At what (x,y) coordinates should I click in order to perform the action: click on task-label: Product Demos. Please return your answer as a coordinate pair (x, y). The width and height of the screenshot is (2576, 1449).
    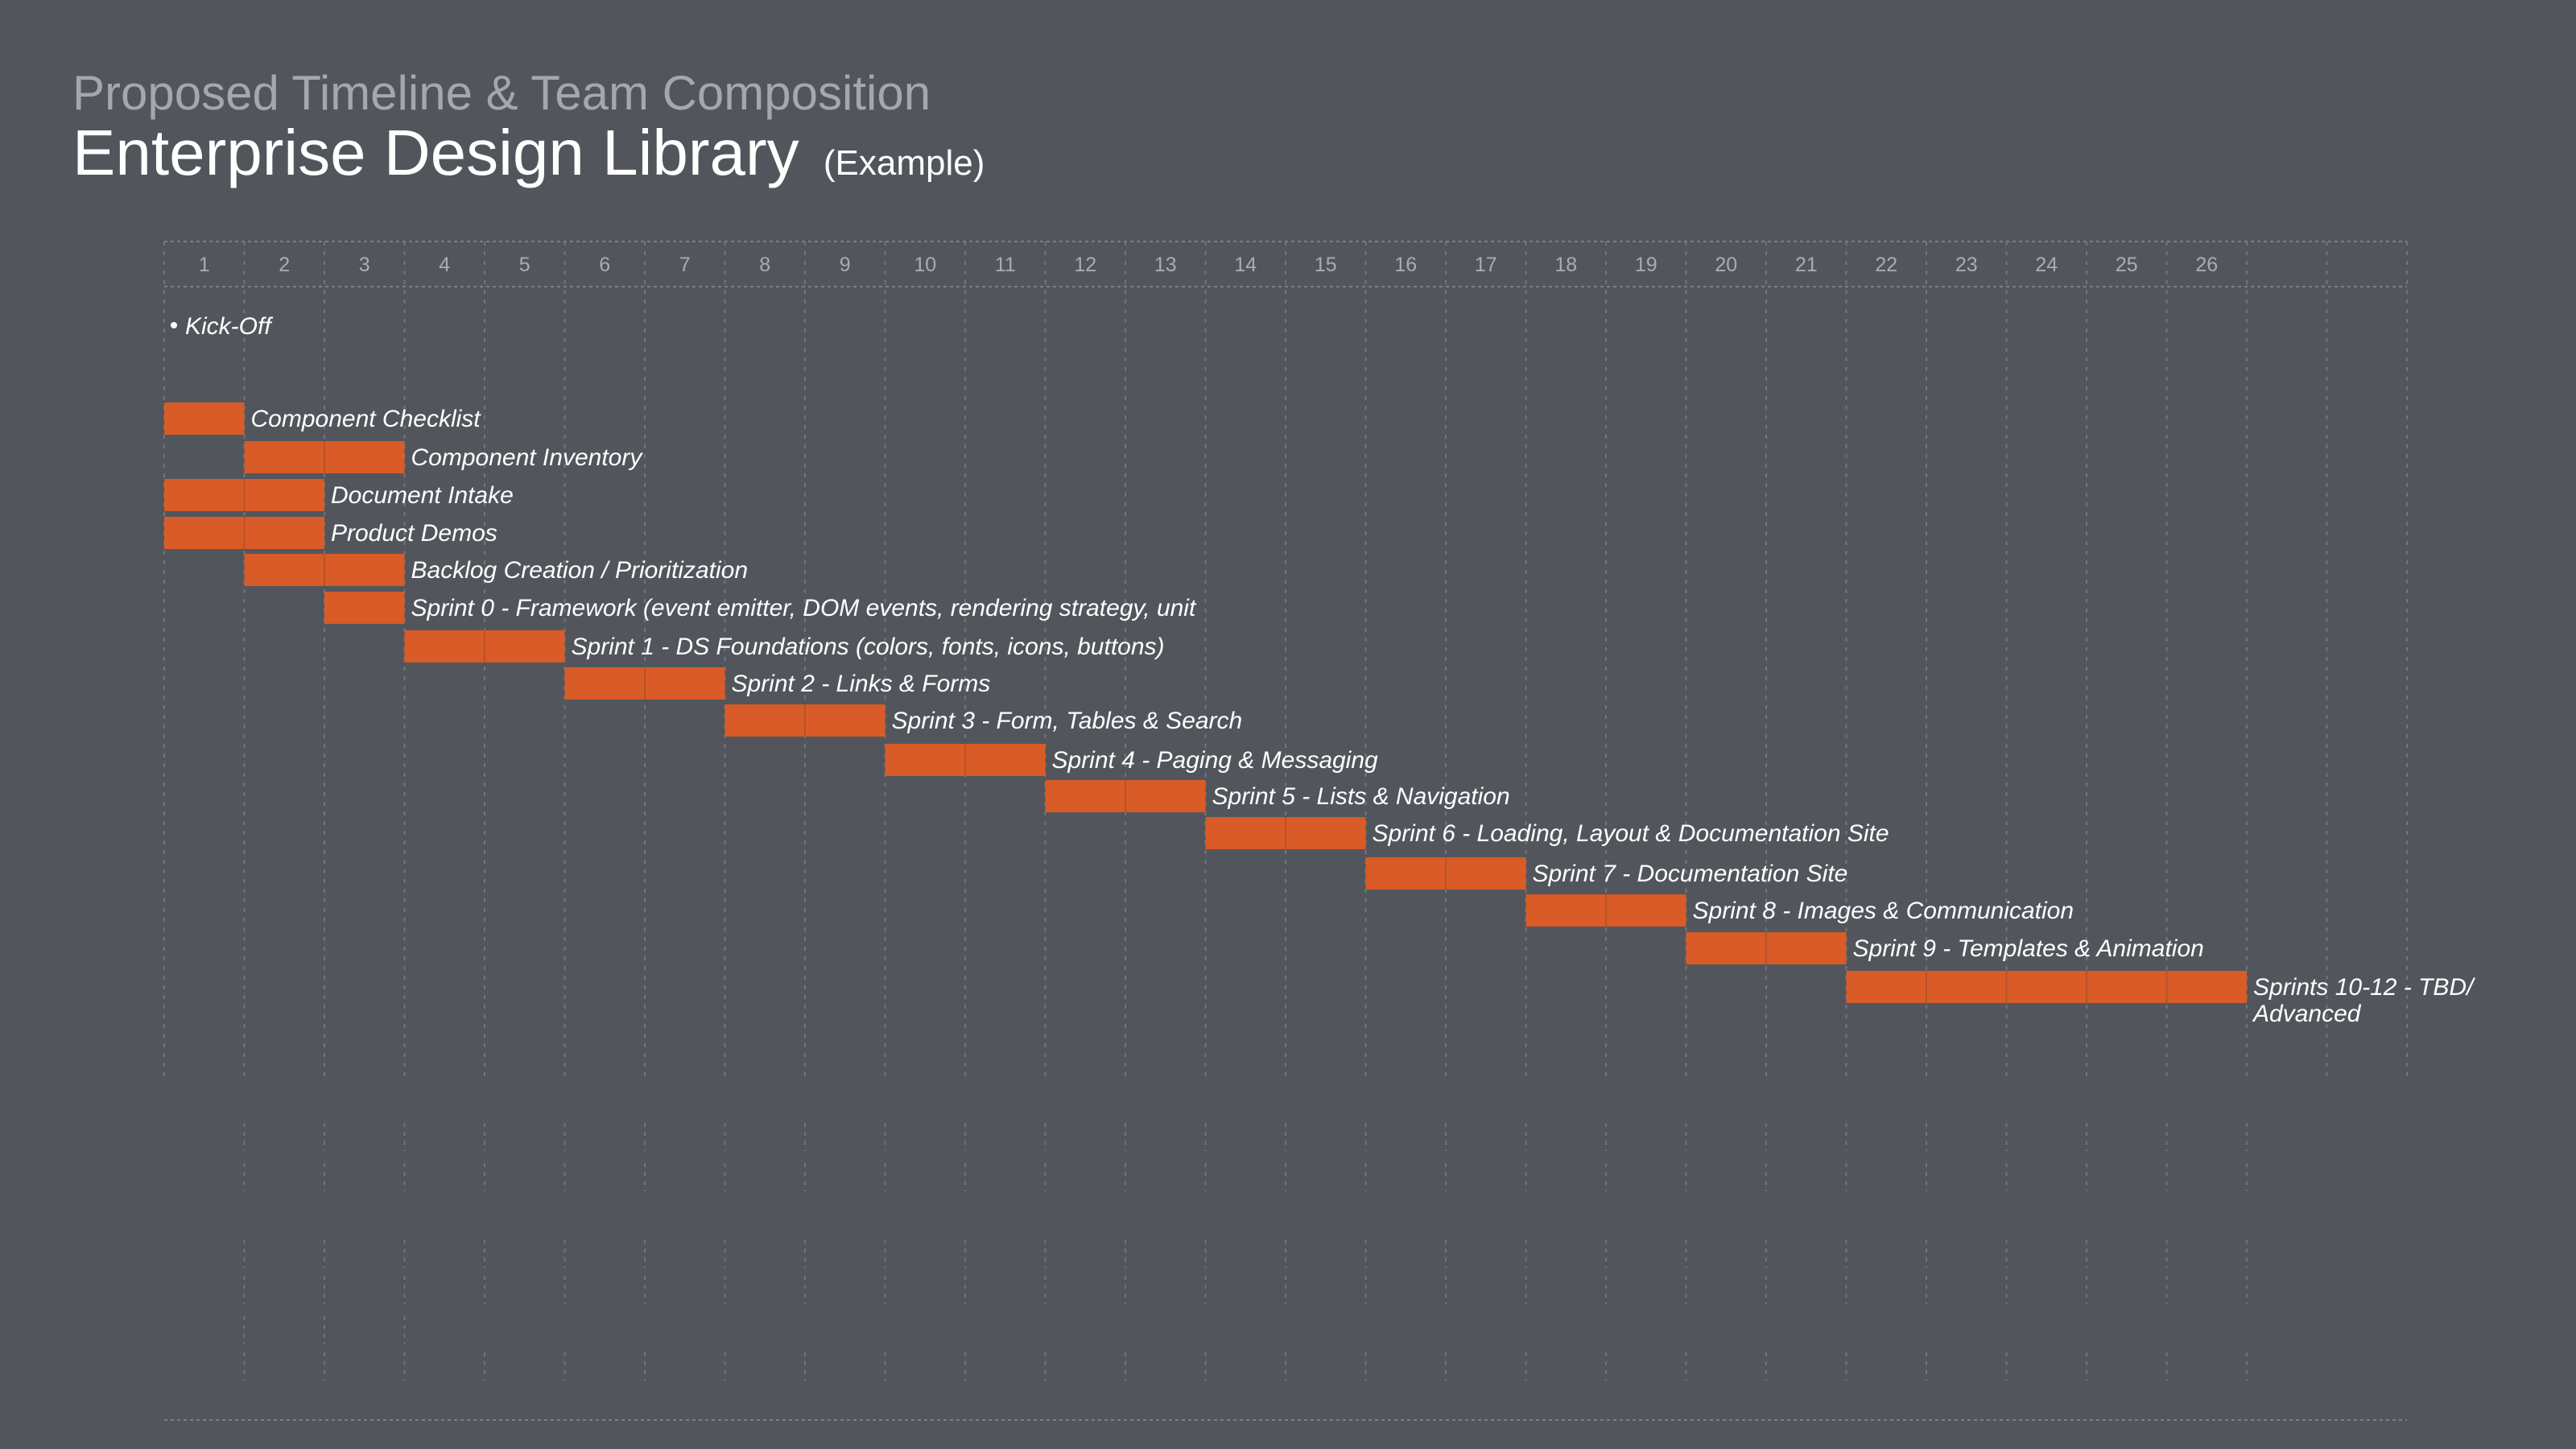
    Looking at the image, I should click on (414, 533).